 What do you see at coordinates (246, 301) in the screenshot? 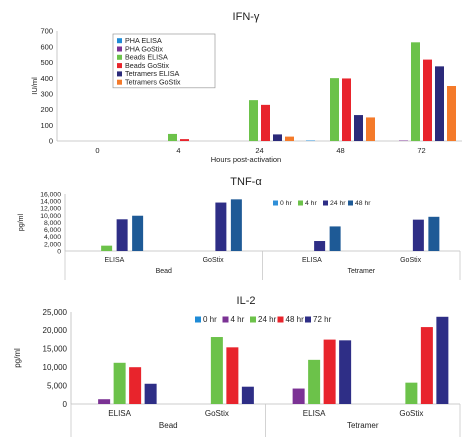
I see `chart-title: IL-2` at bounding box center [246, 301].